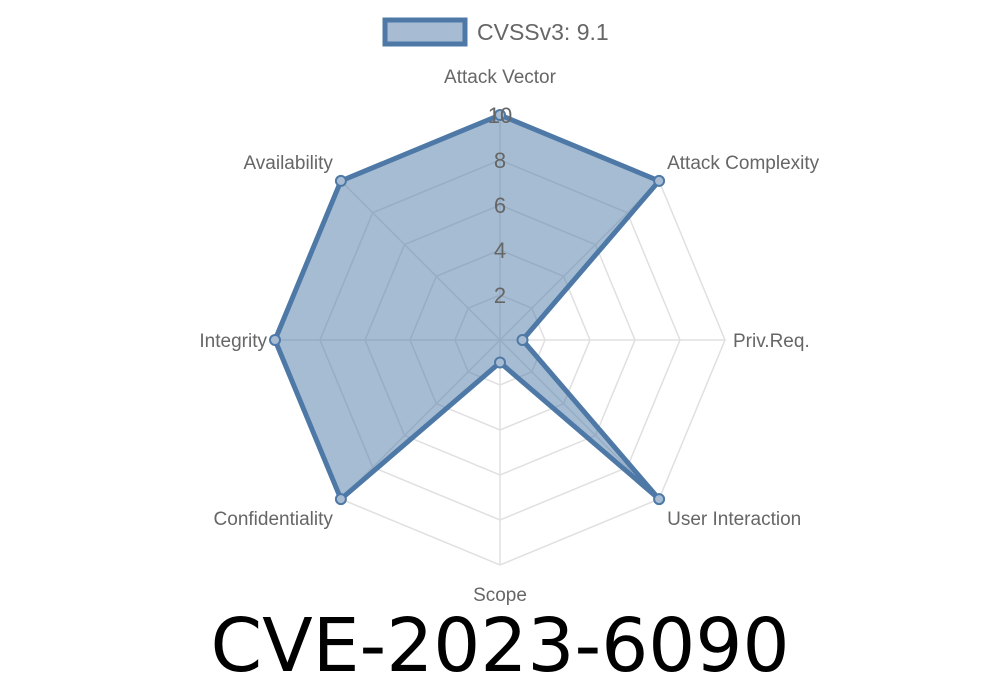 The width and height of the screenshot is (1000, 700). What do you see at coordinates (500, 205) in the screenshot?
I see `tick-label: 6` at bounding box center [500, 205].